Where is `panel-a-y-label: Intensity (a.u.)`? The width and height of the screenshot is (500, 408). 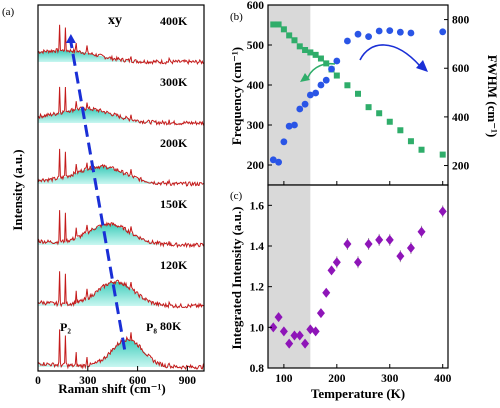
panel-a-y-label: Intensity (a.u.) is located at coordinates (17, 189).